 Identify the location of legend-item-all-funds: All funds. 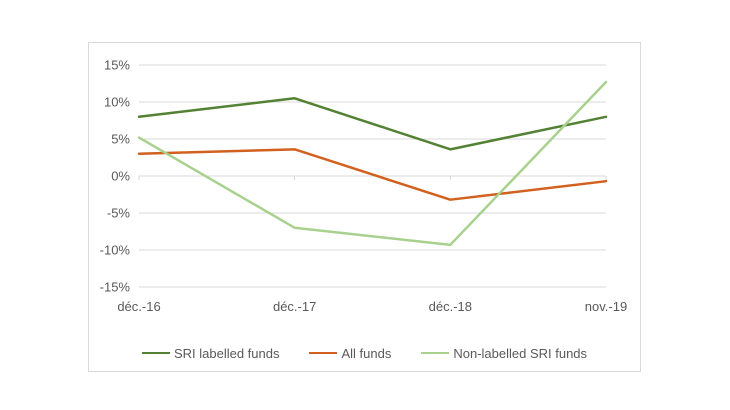
(350, 353).